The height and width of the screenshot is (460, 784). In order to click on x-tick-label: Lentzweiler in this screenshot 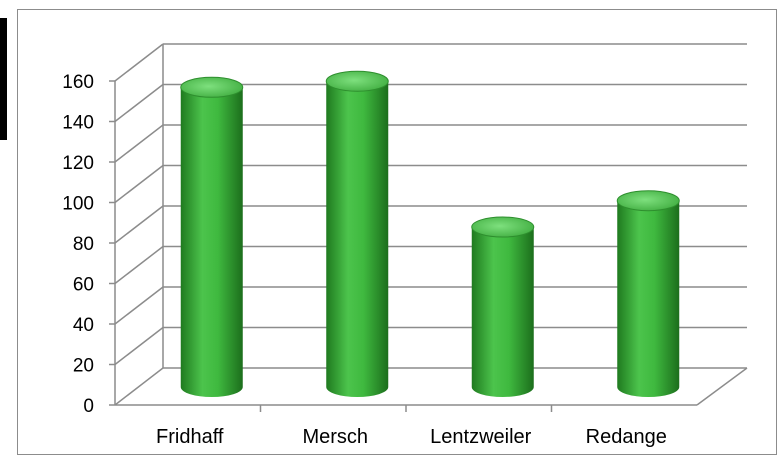, I will do `click(481, 437)`.